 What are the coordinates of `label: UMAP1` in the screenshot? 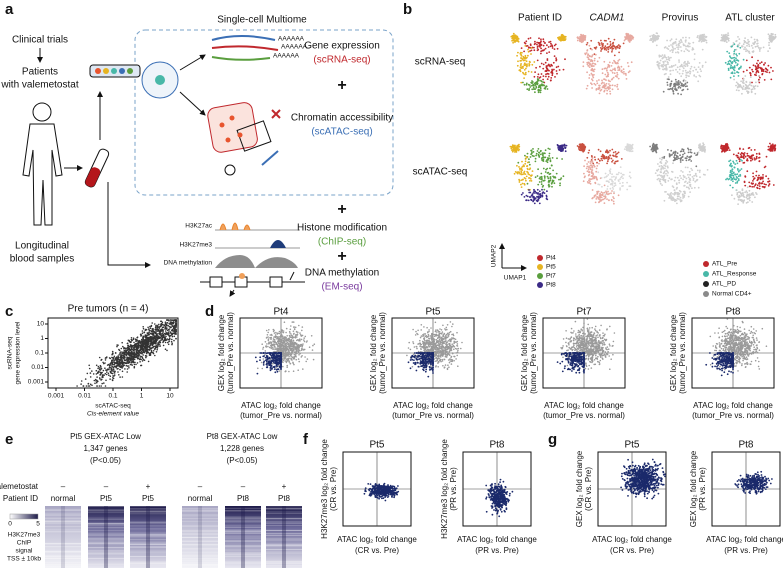 It's located at (515, 278).